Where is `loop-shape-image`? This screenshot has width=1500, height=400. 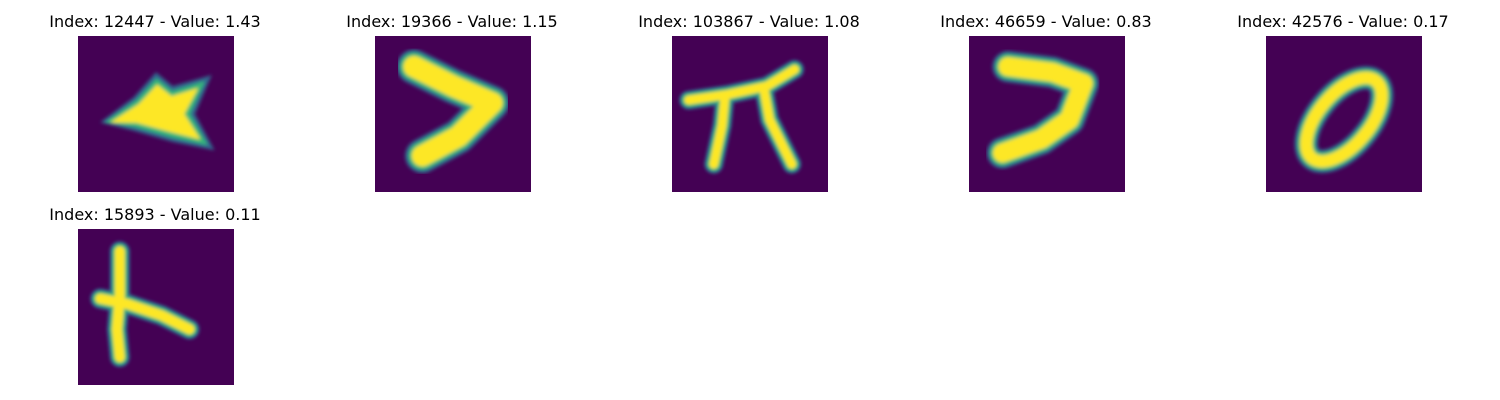 loop-shape-image is located at coordinates (1344, 114).